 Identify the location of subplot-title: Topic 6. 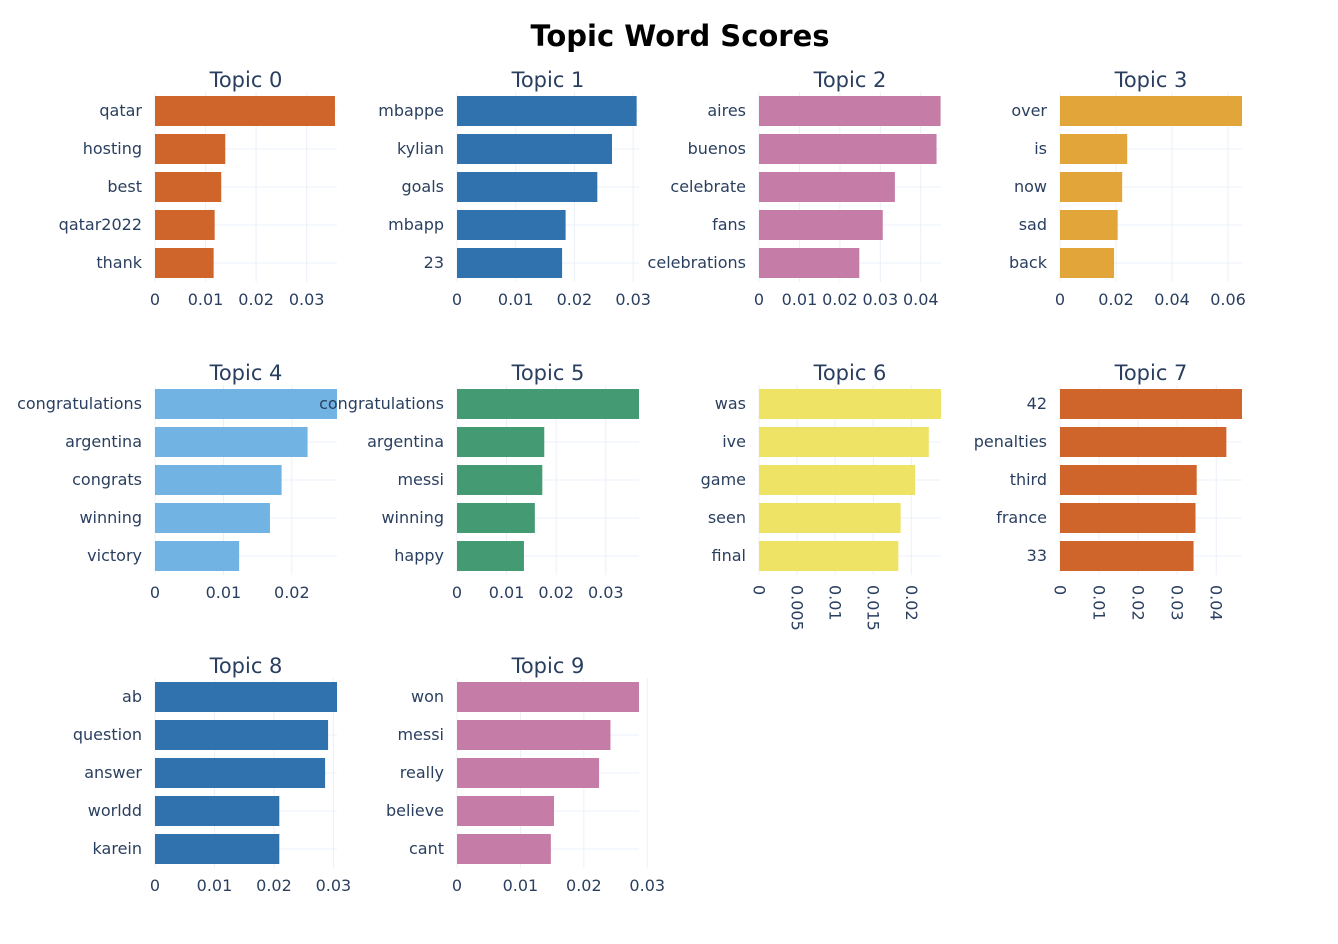
(850, 373).